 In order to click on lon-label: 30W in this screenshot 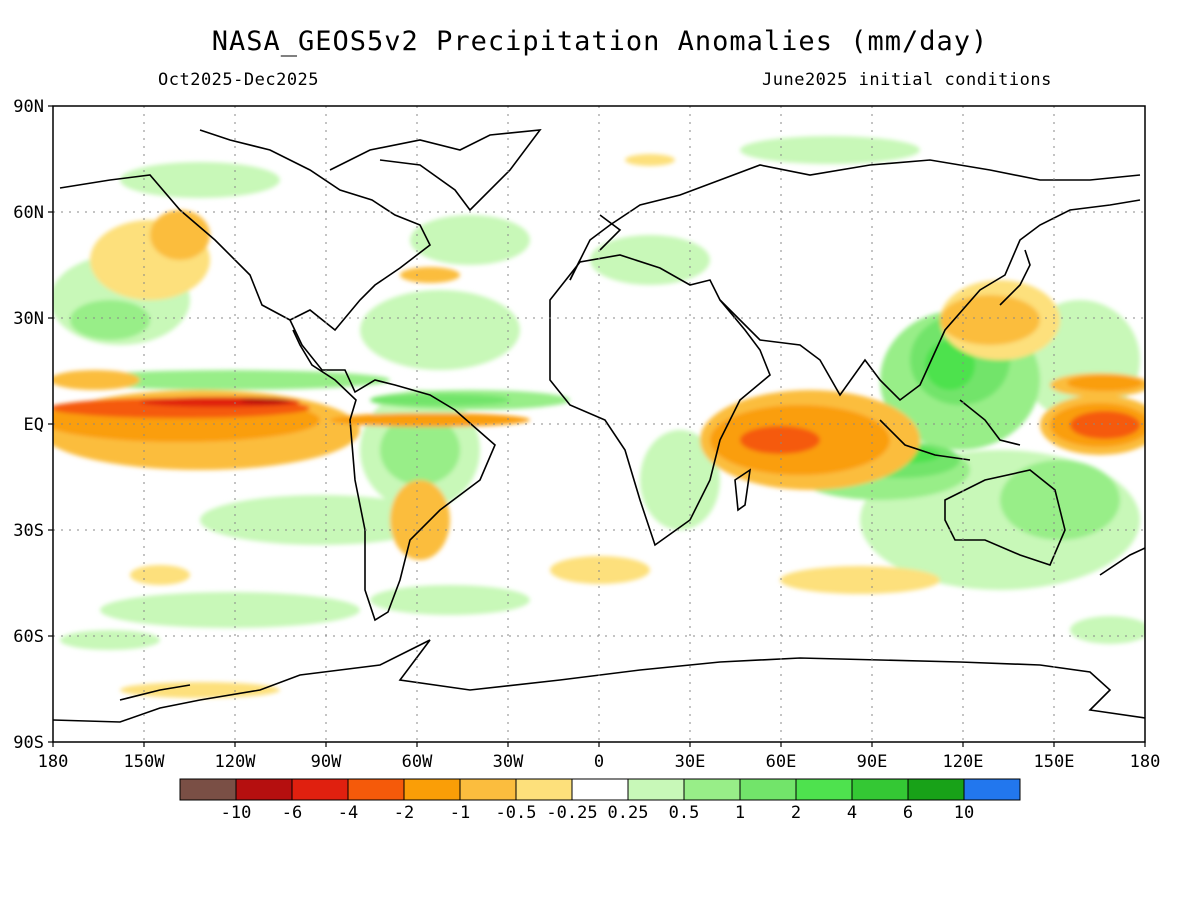, I will do `click(508, 762)`.